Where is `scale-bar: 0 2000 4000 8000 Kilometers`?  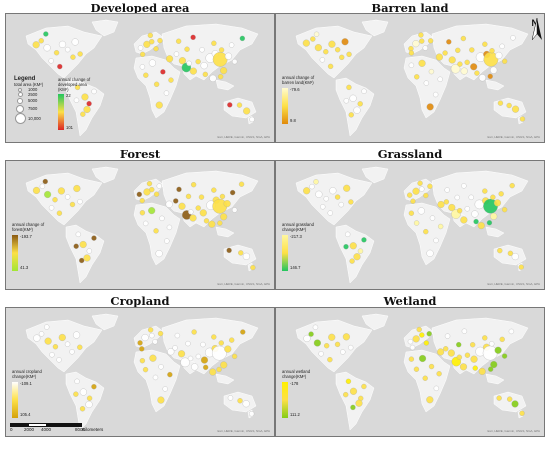
scale-bar: 0 2000 4000 8000 Kilometers is located at coordinates (60, 428).